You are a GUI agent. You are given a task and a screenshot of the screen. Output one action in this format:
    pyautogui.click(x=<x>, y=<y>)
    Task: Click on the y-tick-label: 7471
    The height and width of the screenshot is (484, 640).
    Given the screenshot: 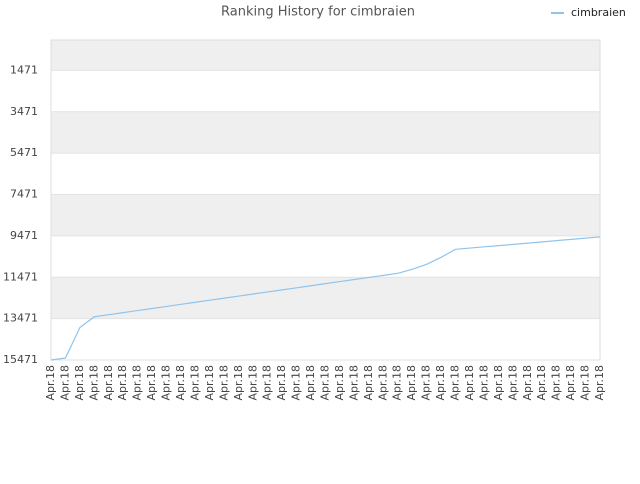 What is the action you would take?
    pyautogui.click(x=24, y=194)
    